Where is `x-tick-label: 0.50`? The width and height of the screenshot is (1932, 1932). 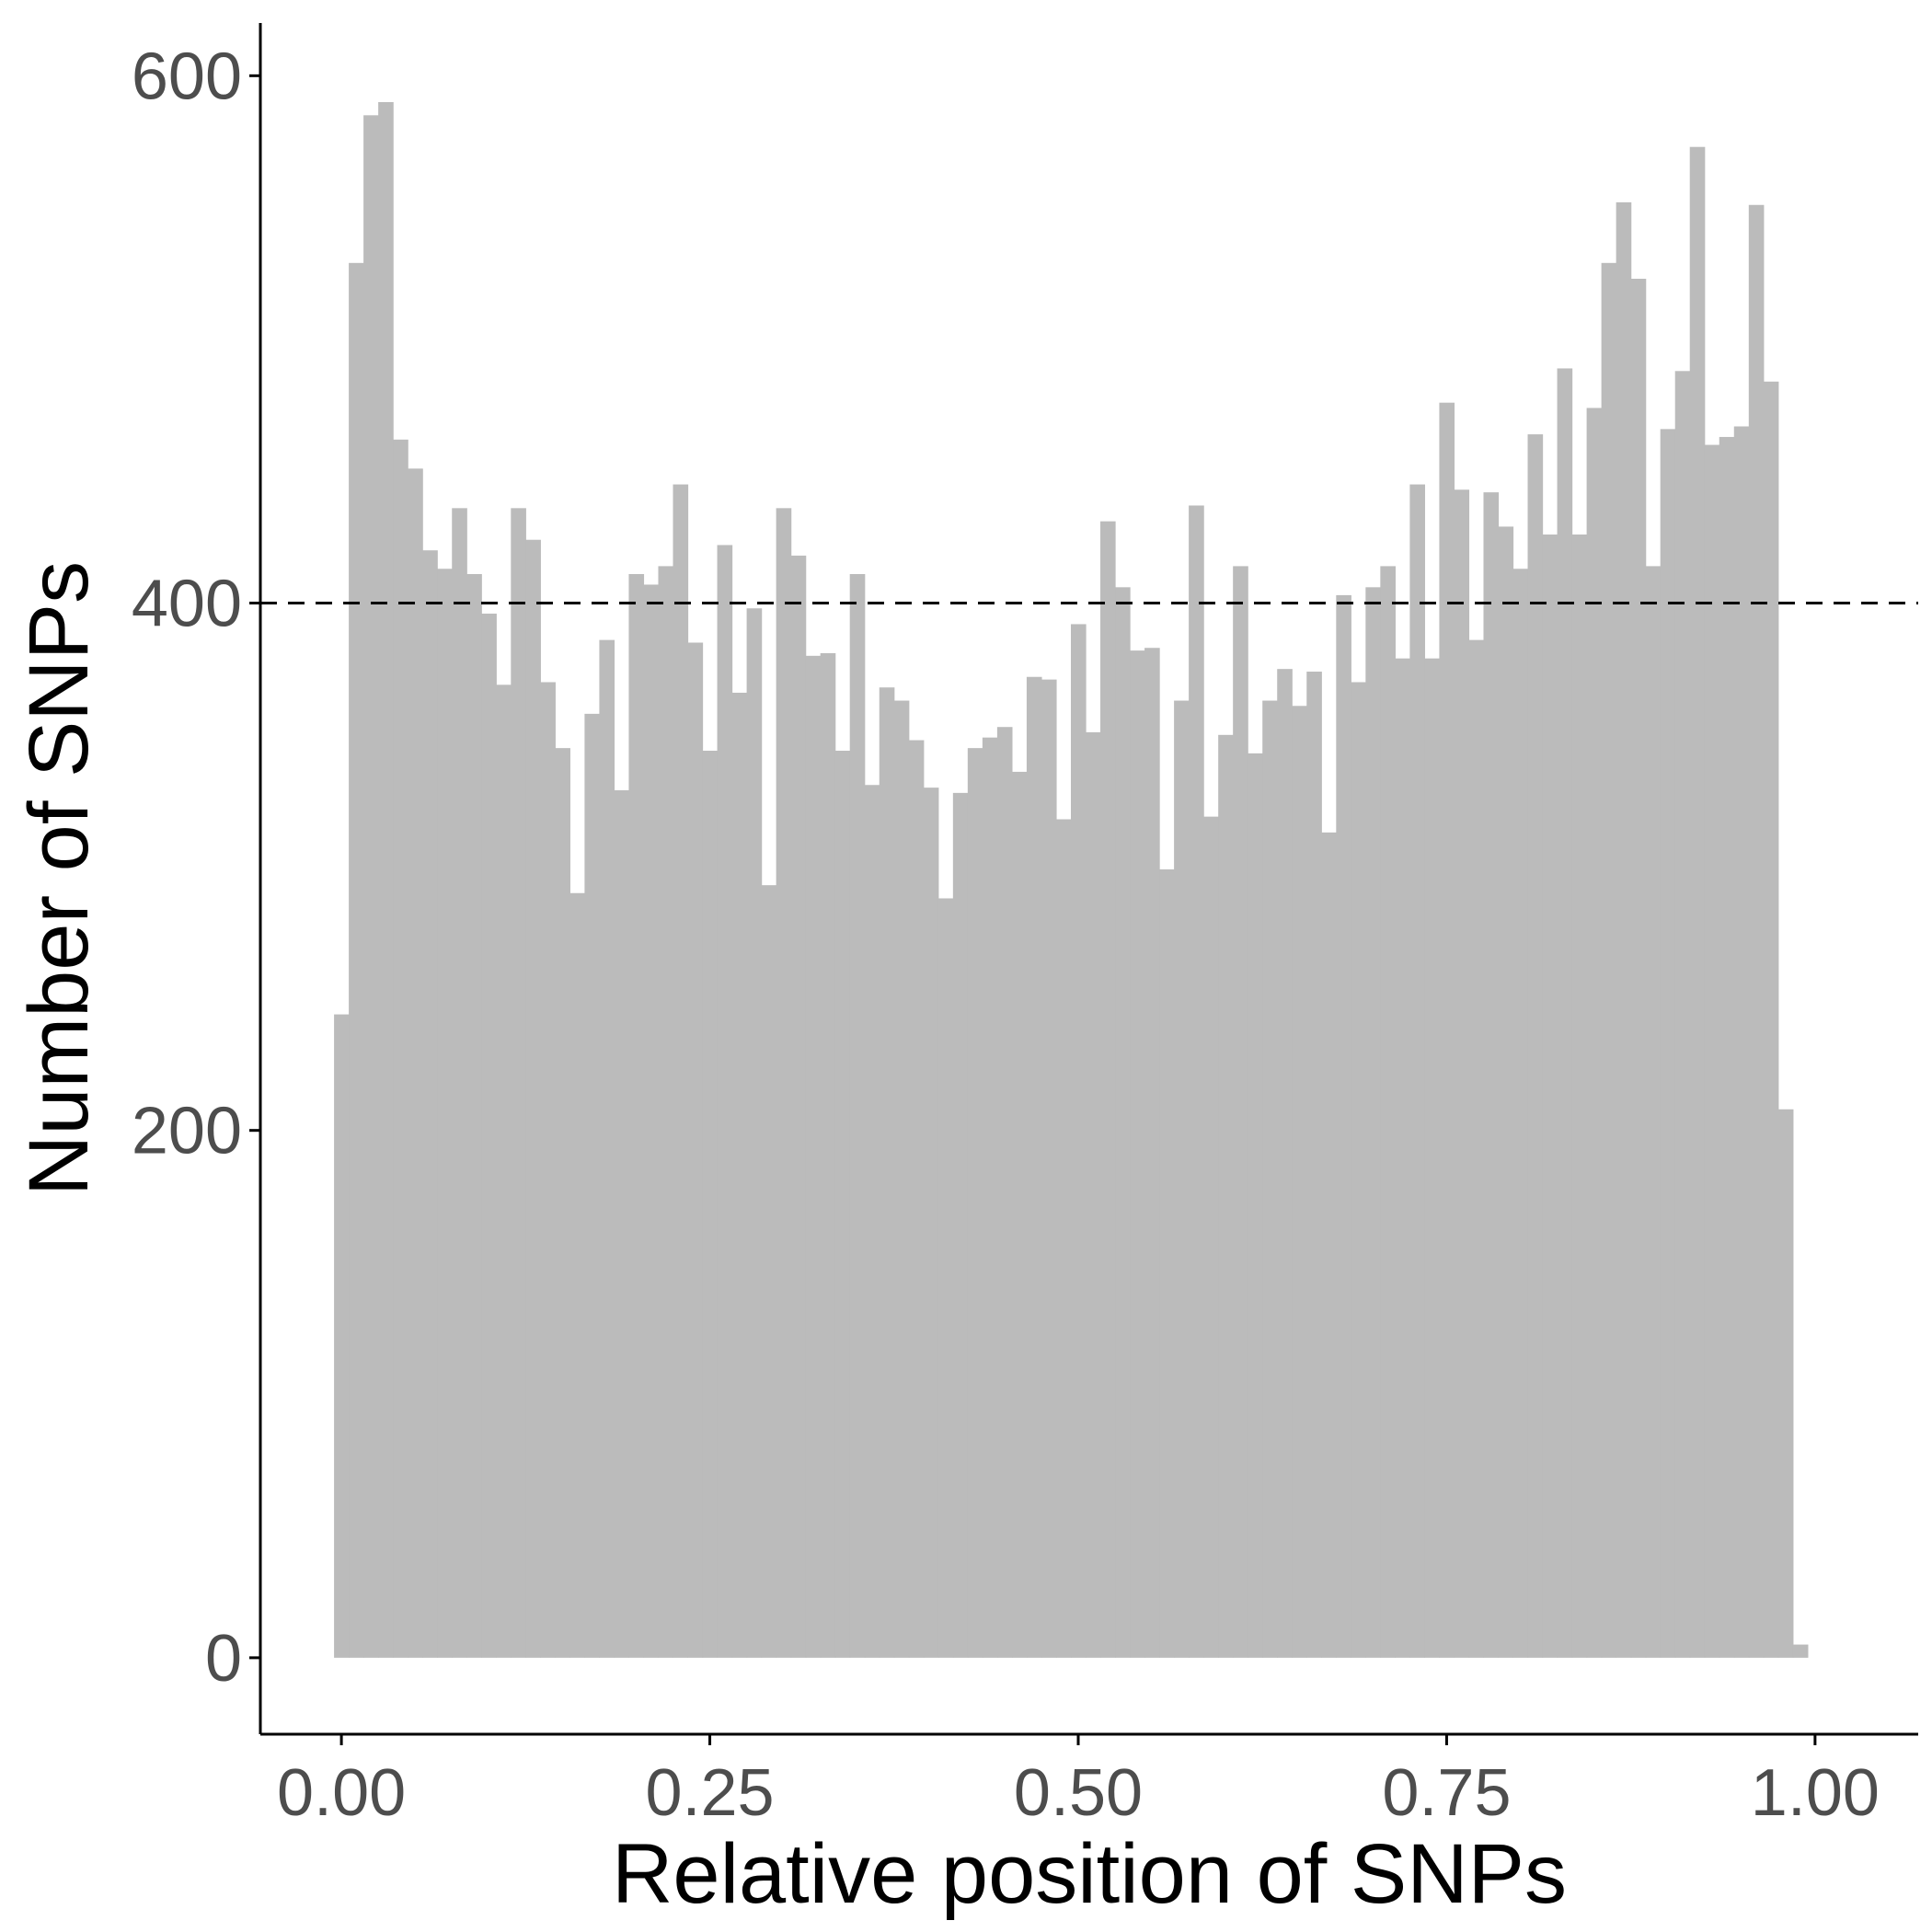 x-tick-label: 0.50 is located at coordinates (1078, 1793).